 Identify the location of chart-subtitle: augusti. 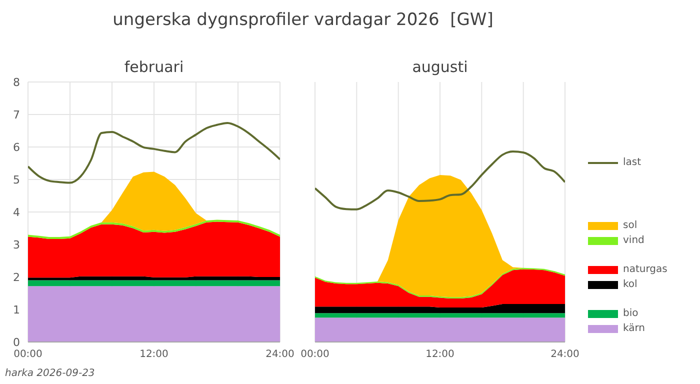
(440, 67).